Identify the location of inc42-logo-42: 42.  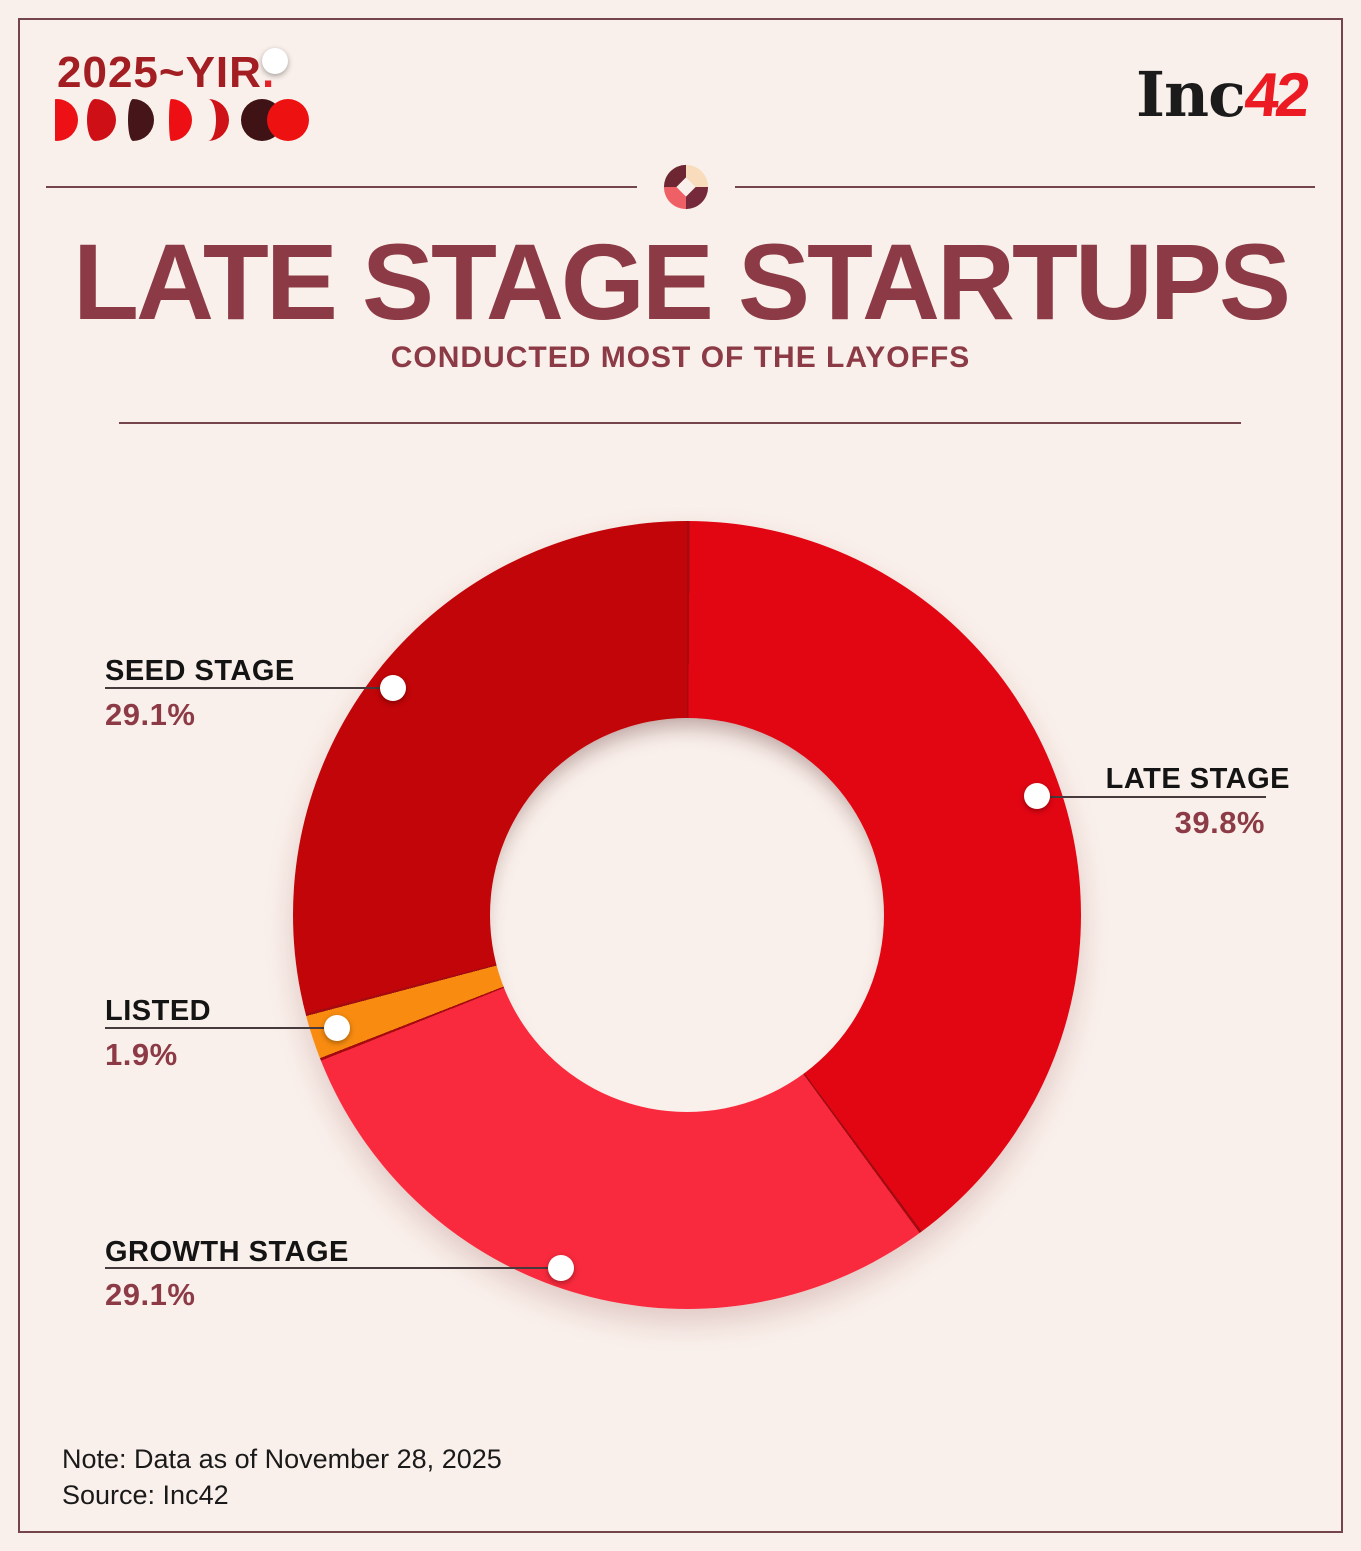
(1275, 95).